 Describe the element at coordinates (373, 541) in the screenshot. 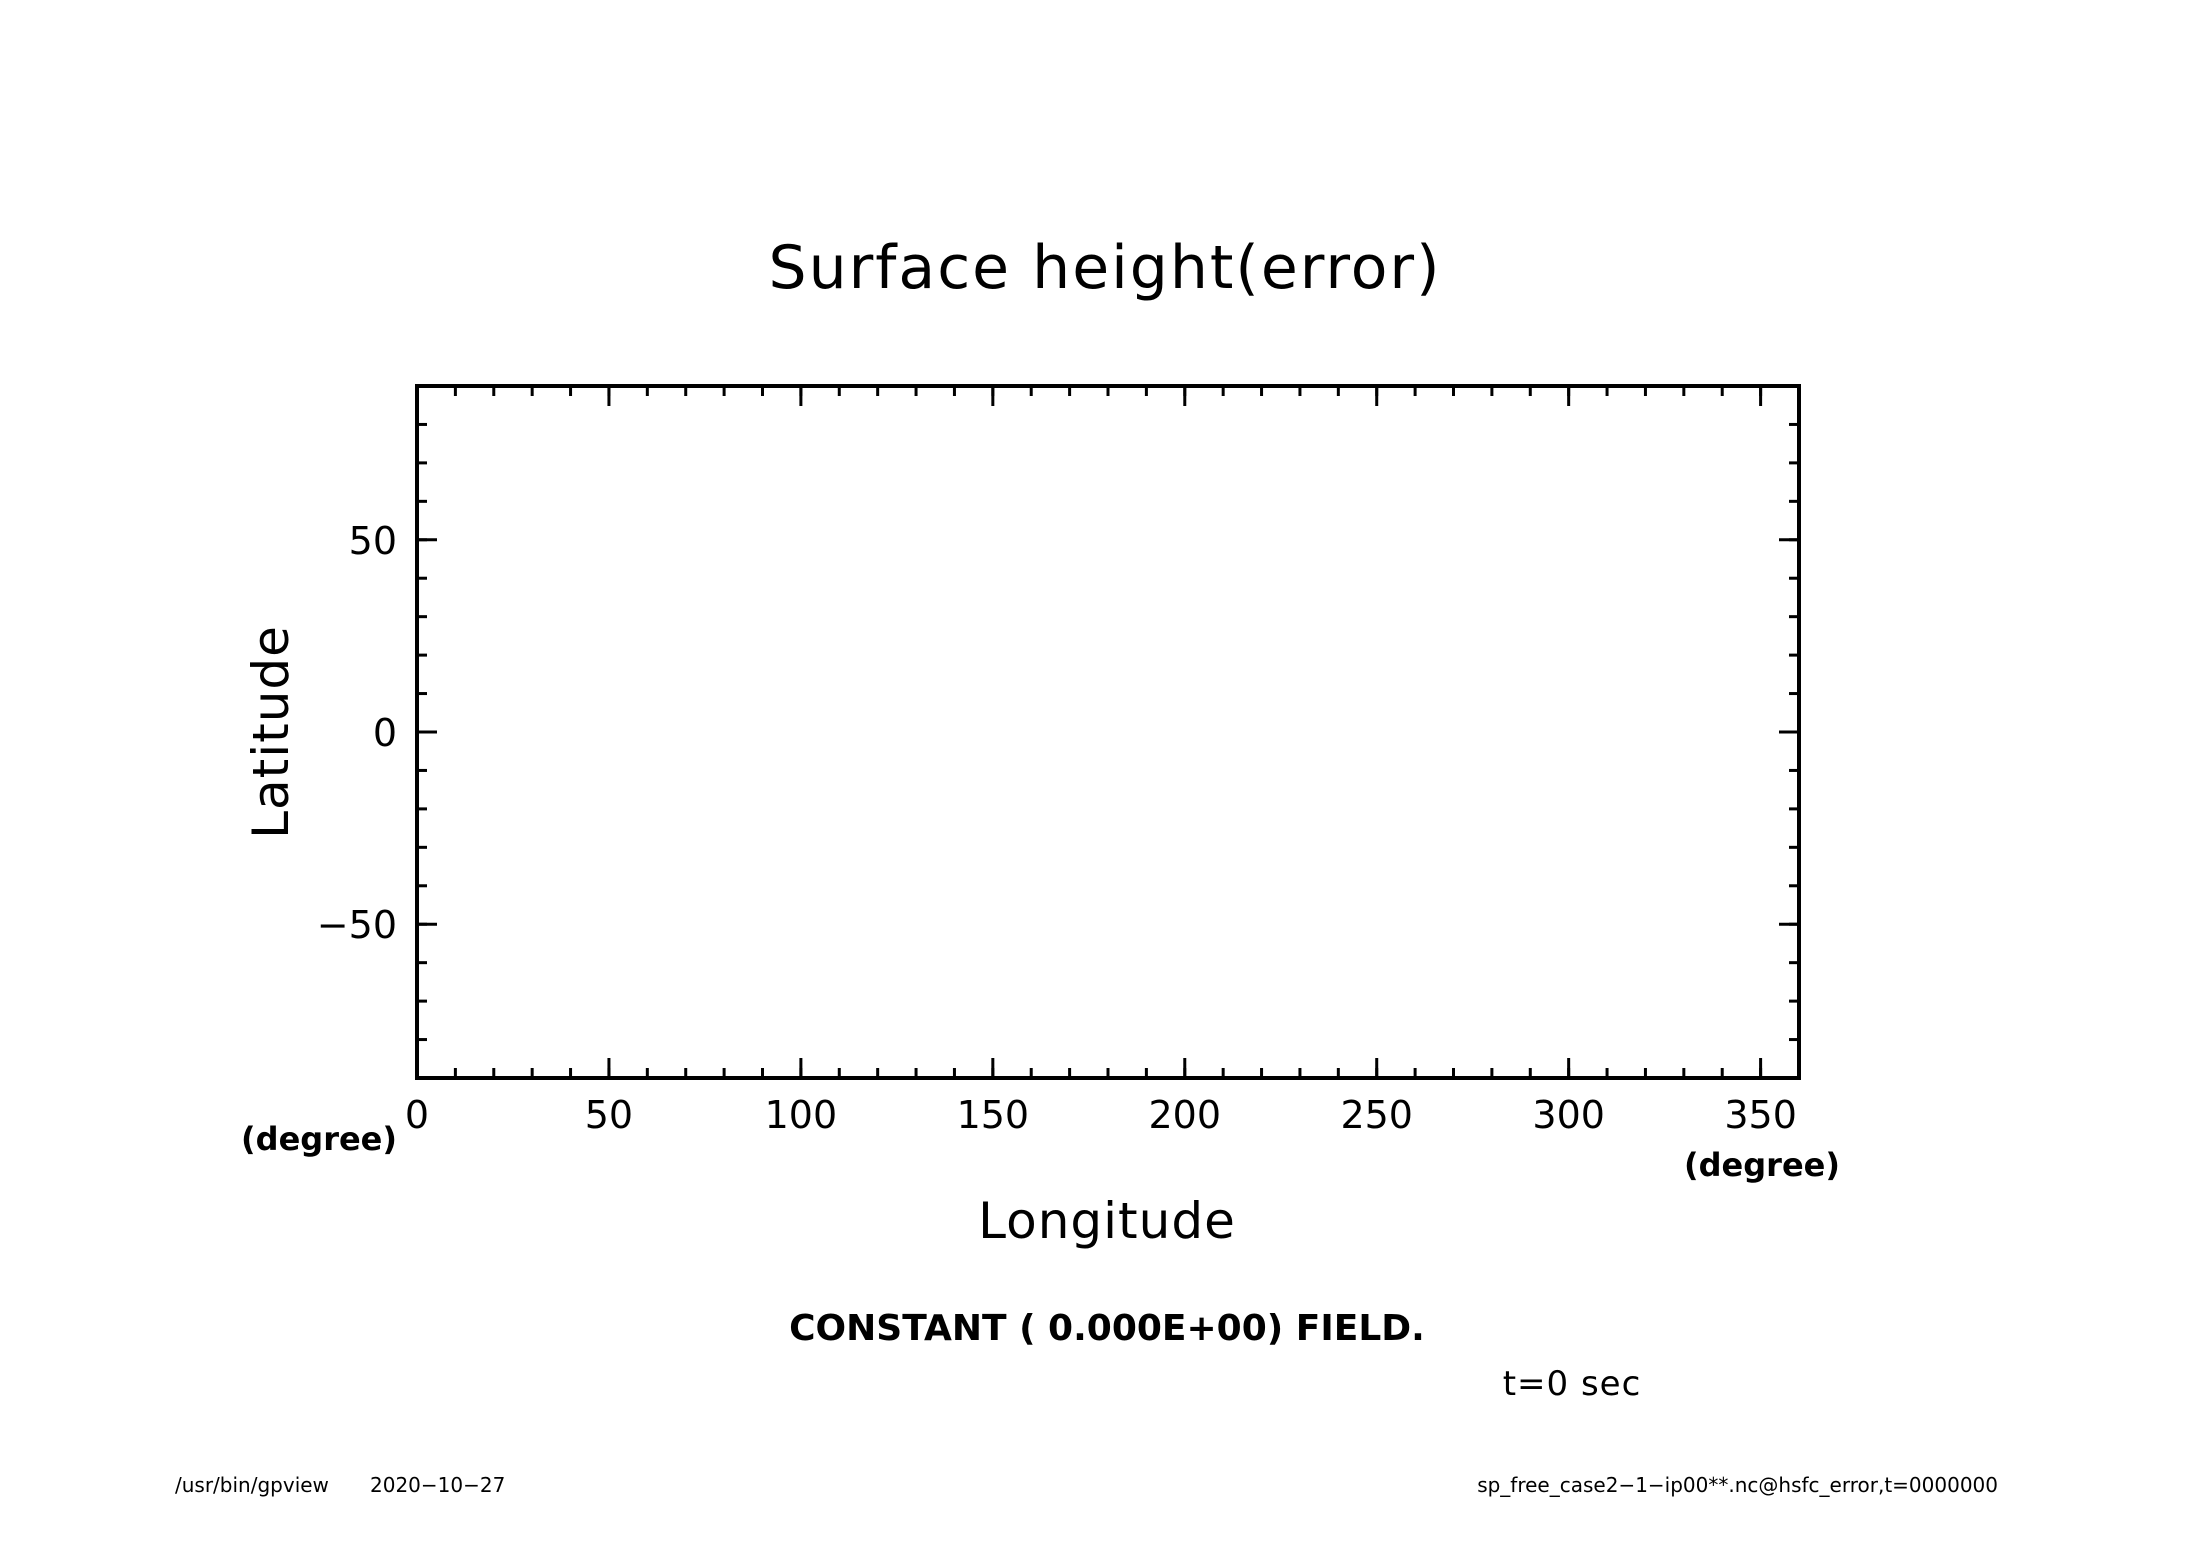

I see `y-tick-label: 50` at that location.